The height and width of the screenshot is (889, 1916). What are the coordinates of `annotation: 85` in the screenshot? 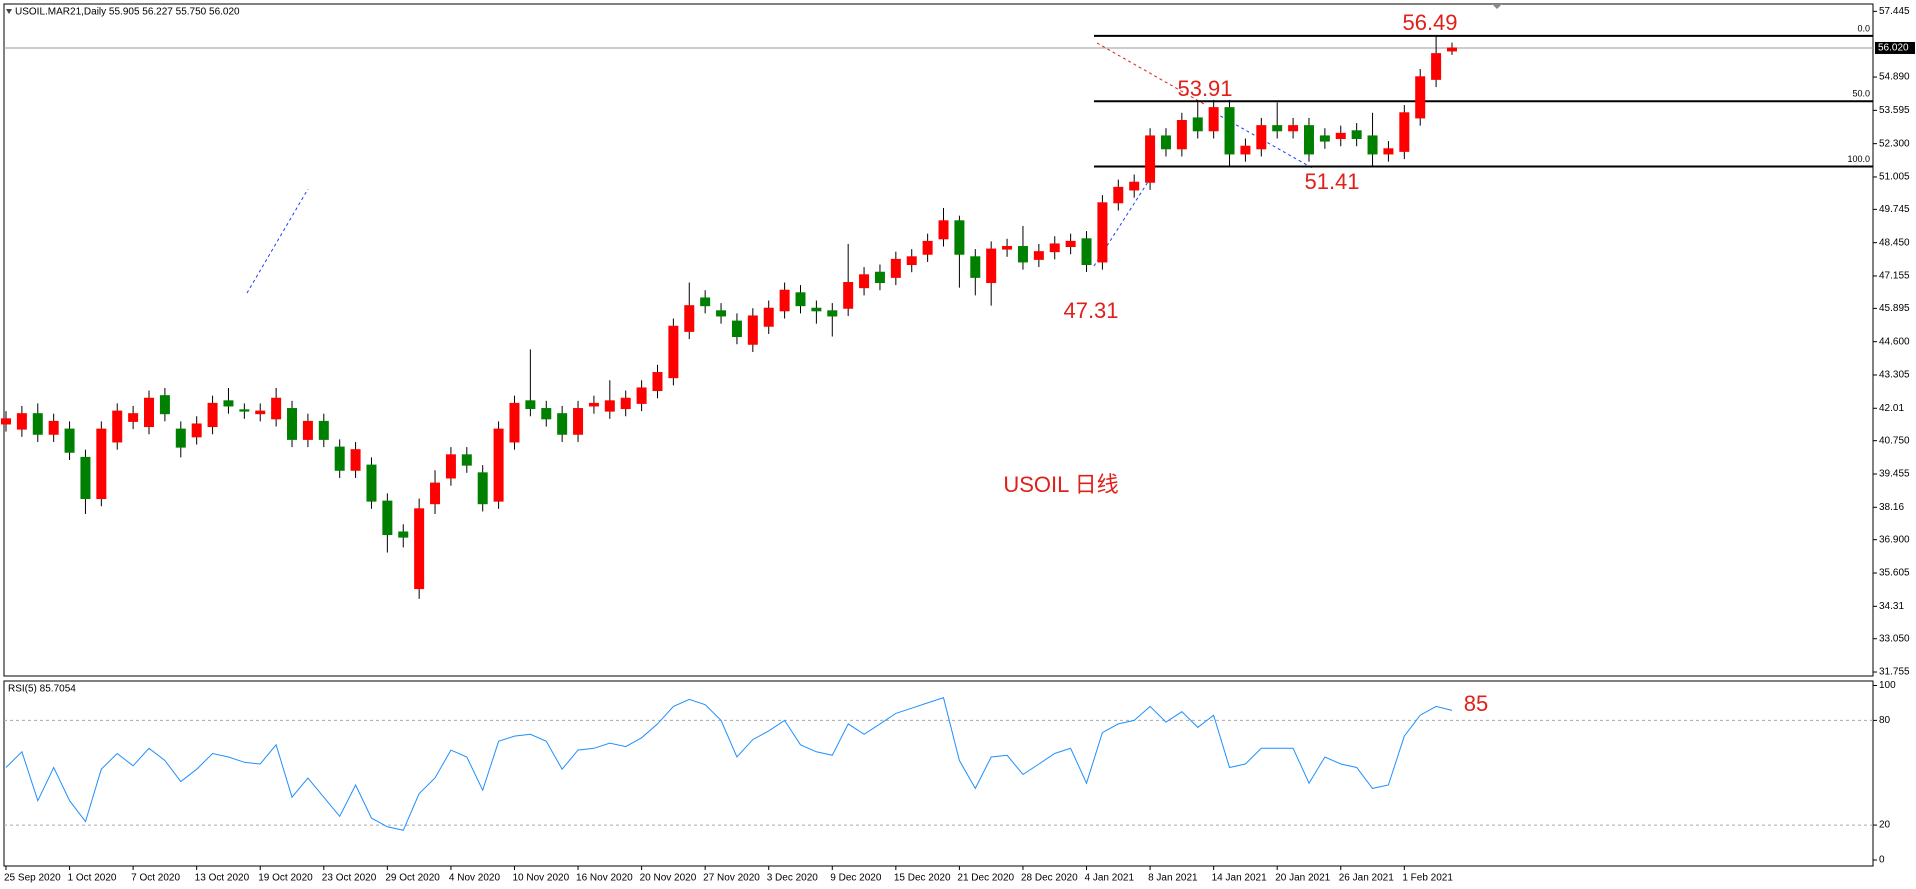 It's located at (1476, 703).